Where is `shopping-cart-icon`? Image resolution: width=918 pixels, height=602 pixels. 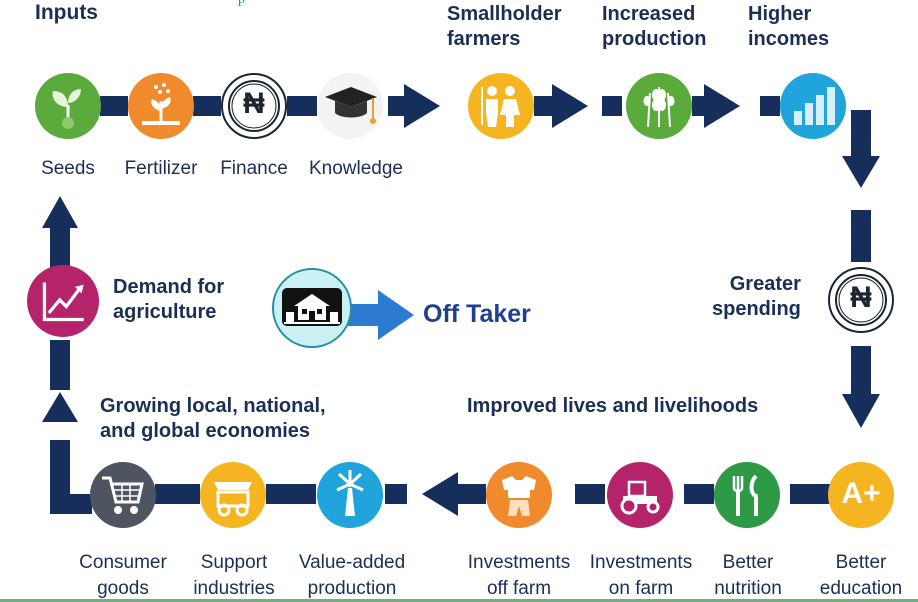
shopping-cart-icon is located at coordinates (123, 495).